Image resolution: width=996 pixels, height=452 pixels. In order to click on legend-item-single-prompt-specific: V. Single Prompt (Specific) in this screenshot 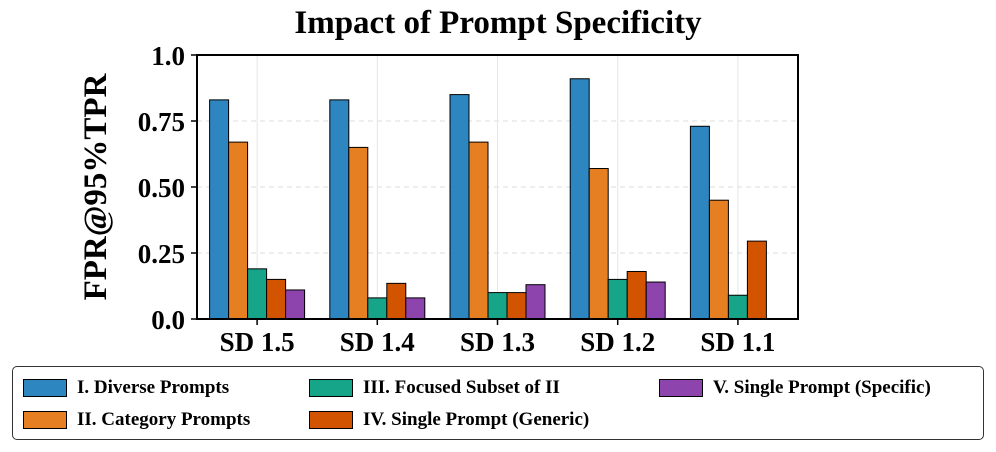, I will do `click(795, 388)`.